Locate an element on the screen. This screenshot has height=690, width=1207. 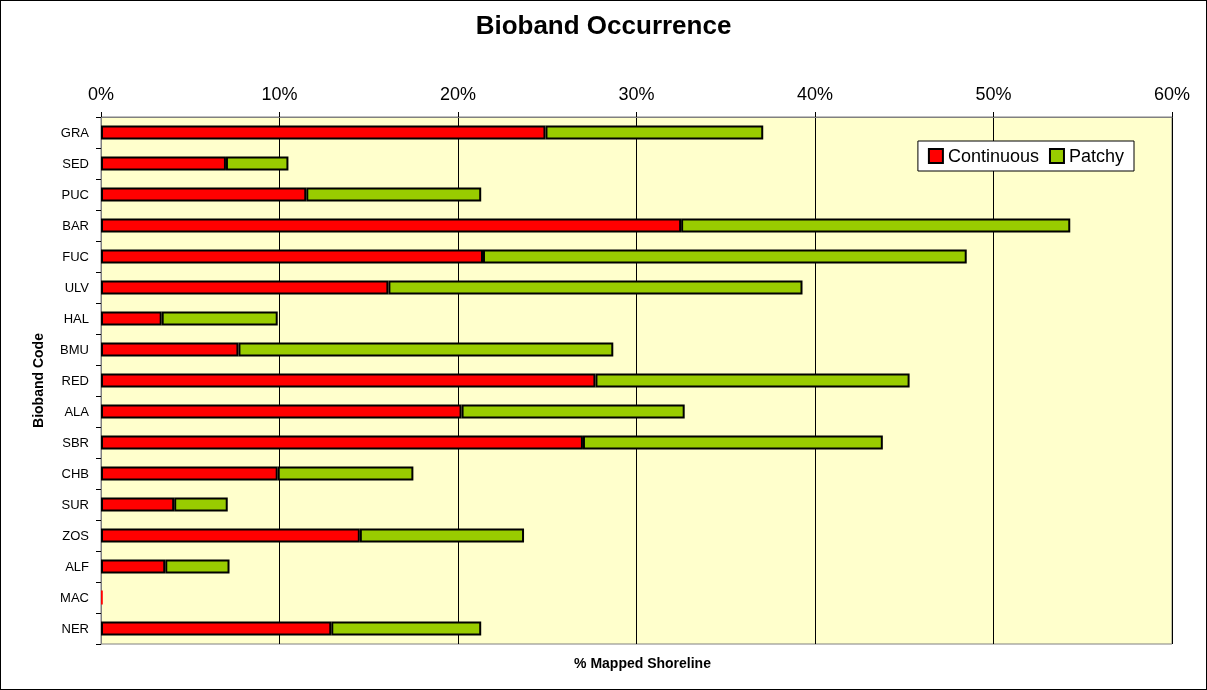
y-tick-label: NER is located at coordinates (75, 628).